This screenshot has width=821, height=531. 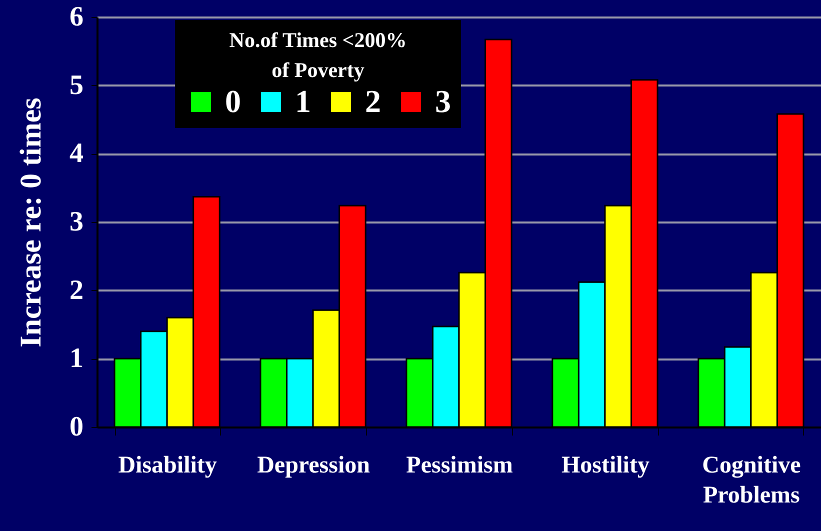 I want to click on x-tick-label: Depression, so click(x=313, y=465).